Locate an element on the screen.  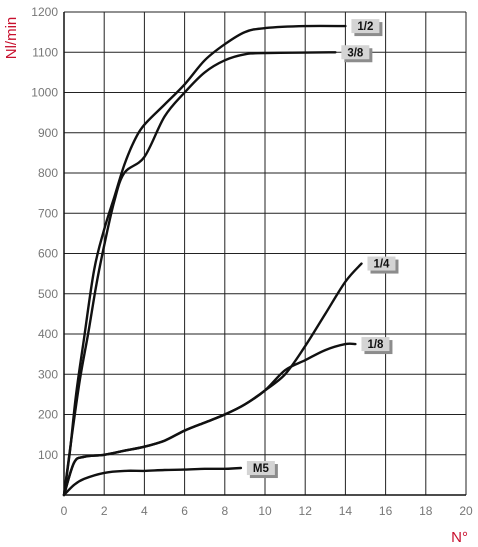
x-tick-label: 6 is located at coordinates (184, 511).